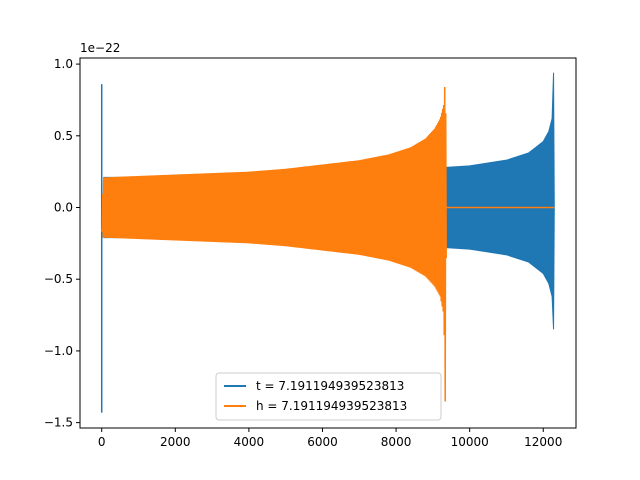 Image resolution: width=640 pixels, height=480 pixels. Describe the element at coordinates (63, 64) in the screenshot. I see `y-tick-label: 1.0` at that location.